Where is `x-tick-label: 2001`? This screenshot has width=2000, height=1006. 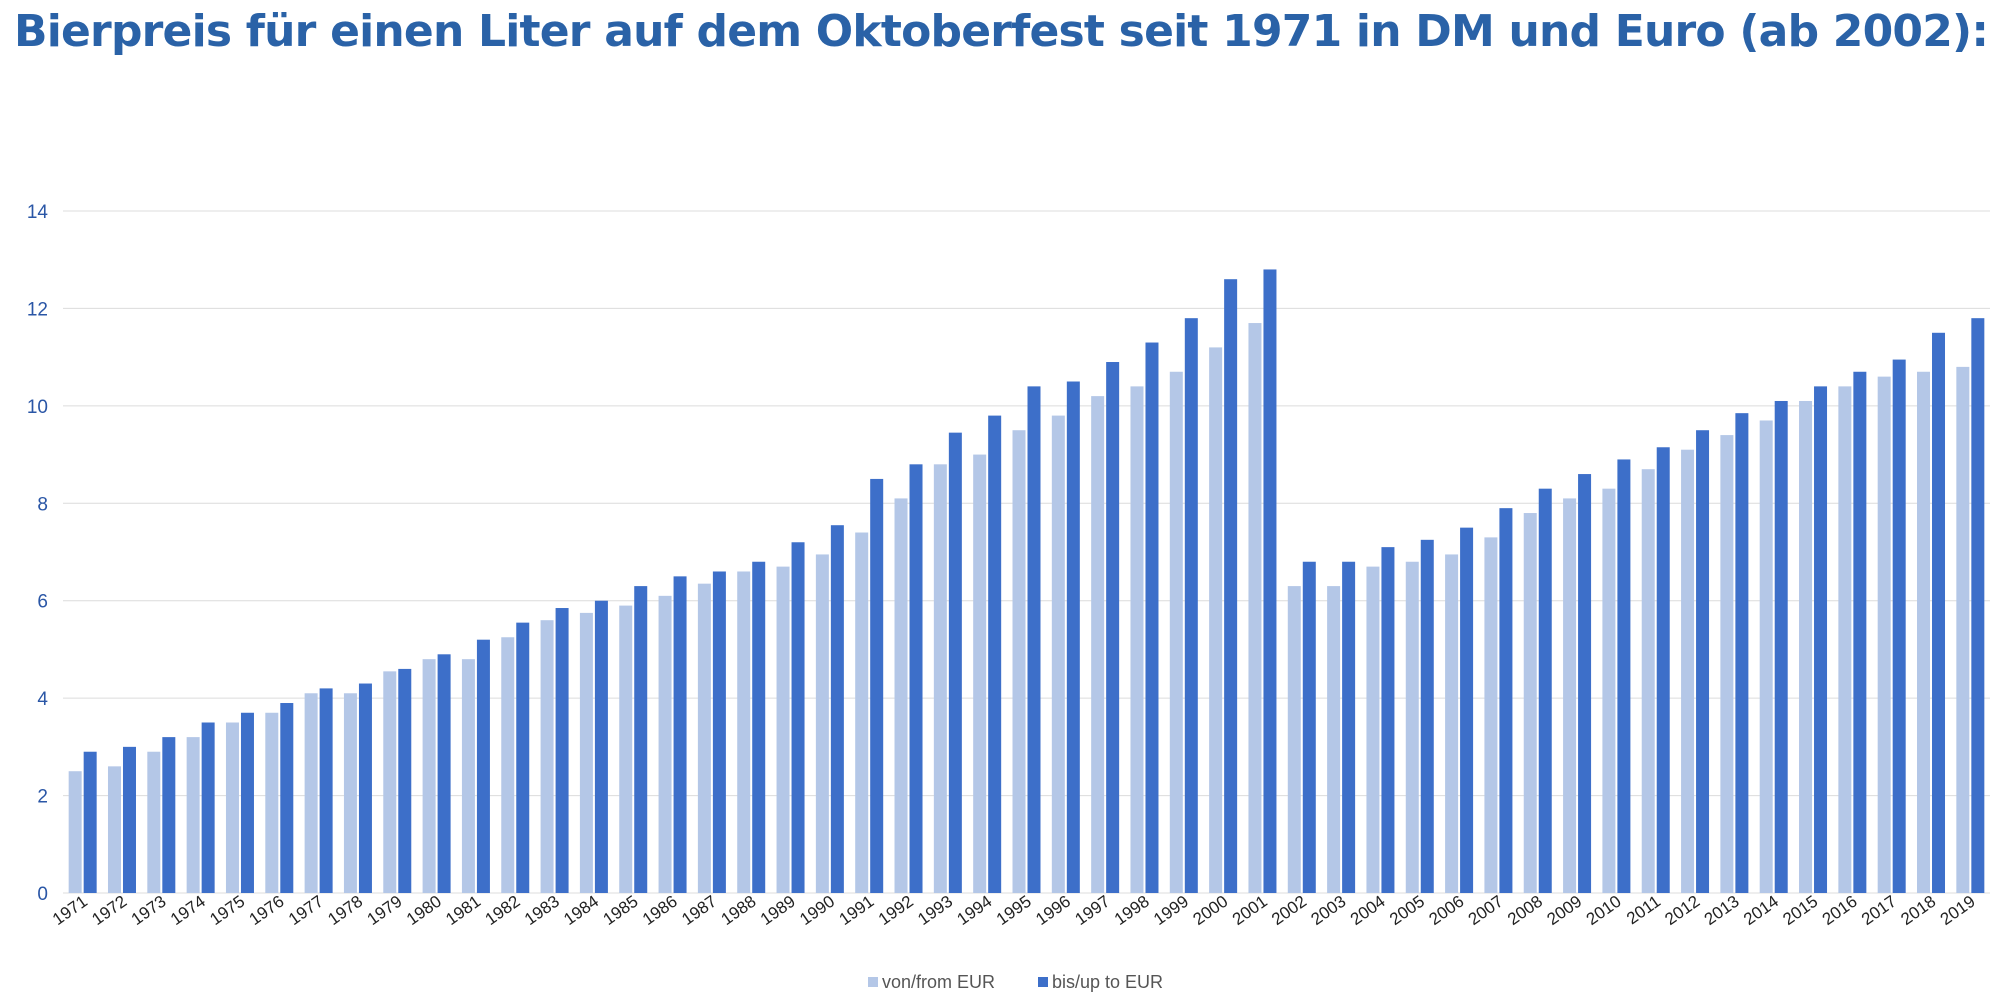 x-tick-label: 2001 is located at coordinates (1250, 910).